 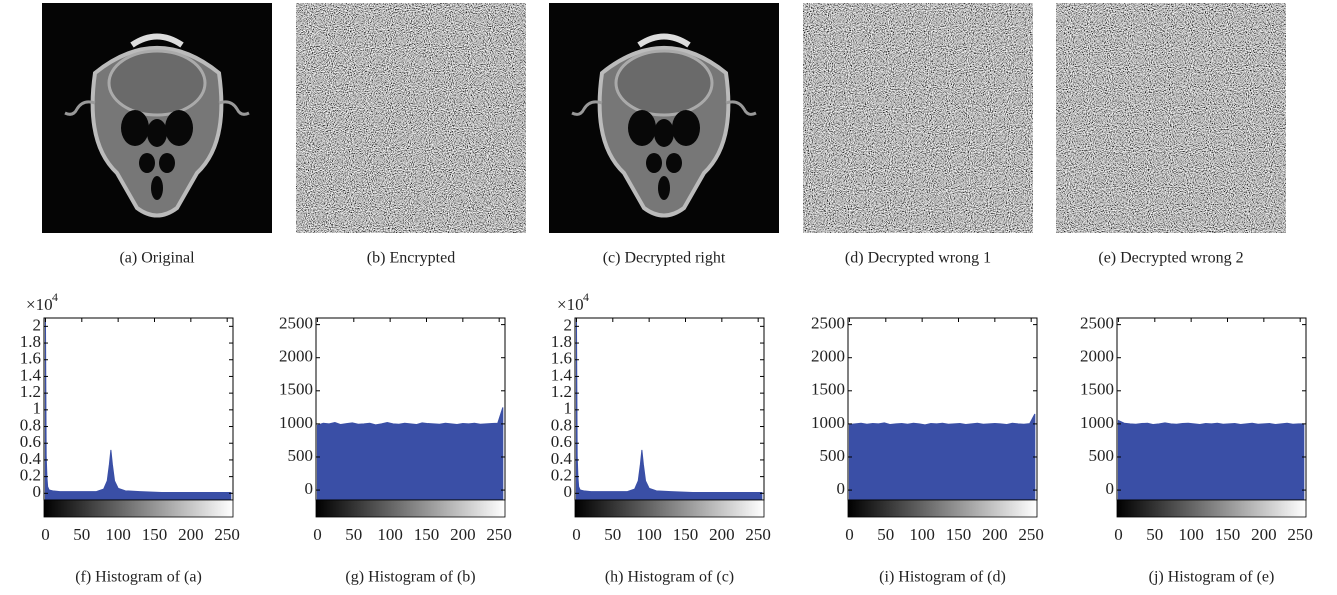 I want to click on chart-caption: (h) Histogram of (c), so click(x=669, y=577).